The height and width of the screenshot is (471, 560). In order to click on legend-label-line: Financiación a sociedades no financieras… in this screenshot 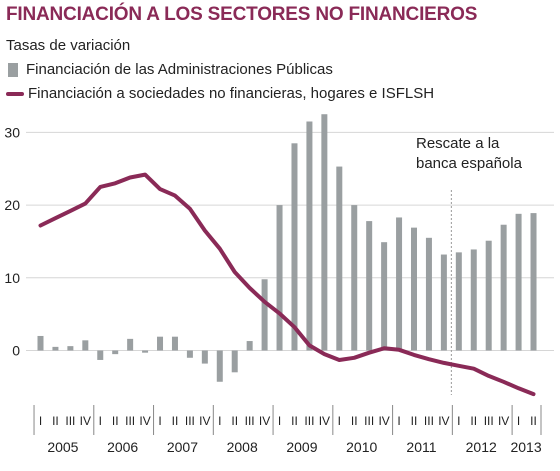, I will do `click(231, 93)`.